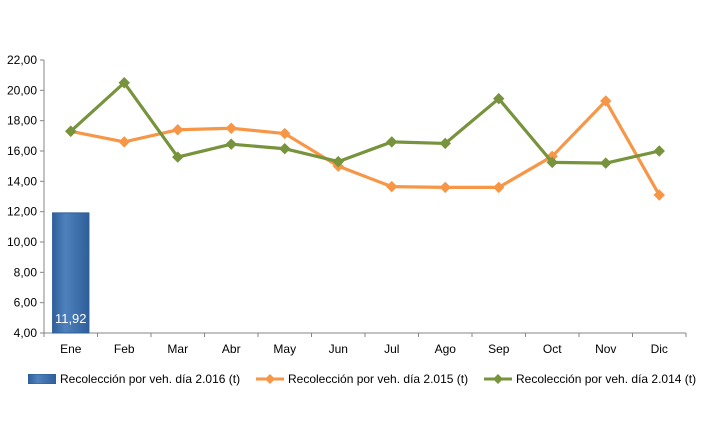 This screenshot has height=427, width=717. Describe the element at coordinates (42, 379) in the screenshot. I see `legend-swatch-bar` at that location.